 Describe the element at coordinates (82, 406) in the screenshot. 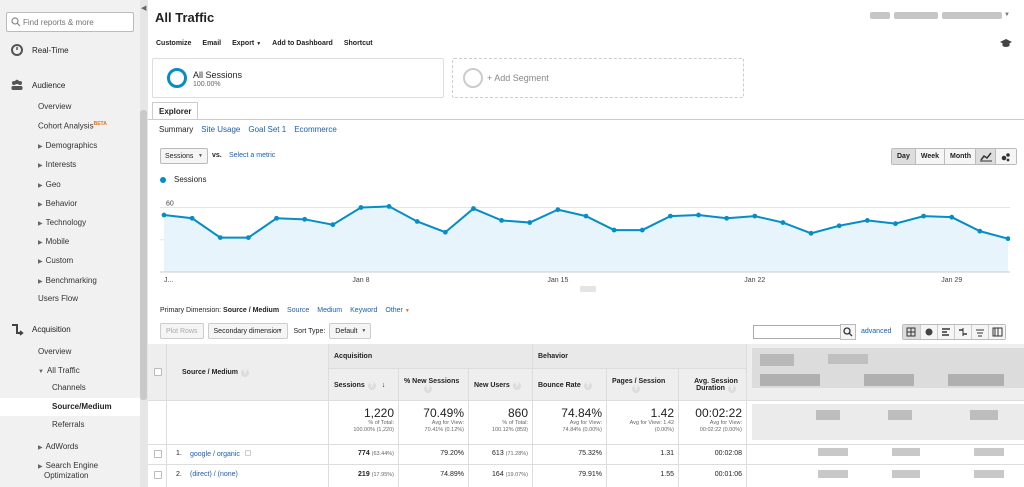

I see `nav-source-medium: Source/Medium` at that location.